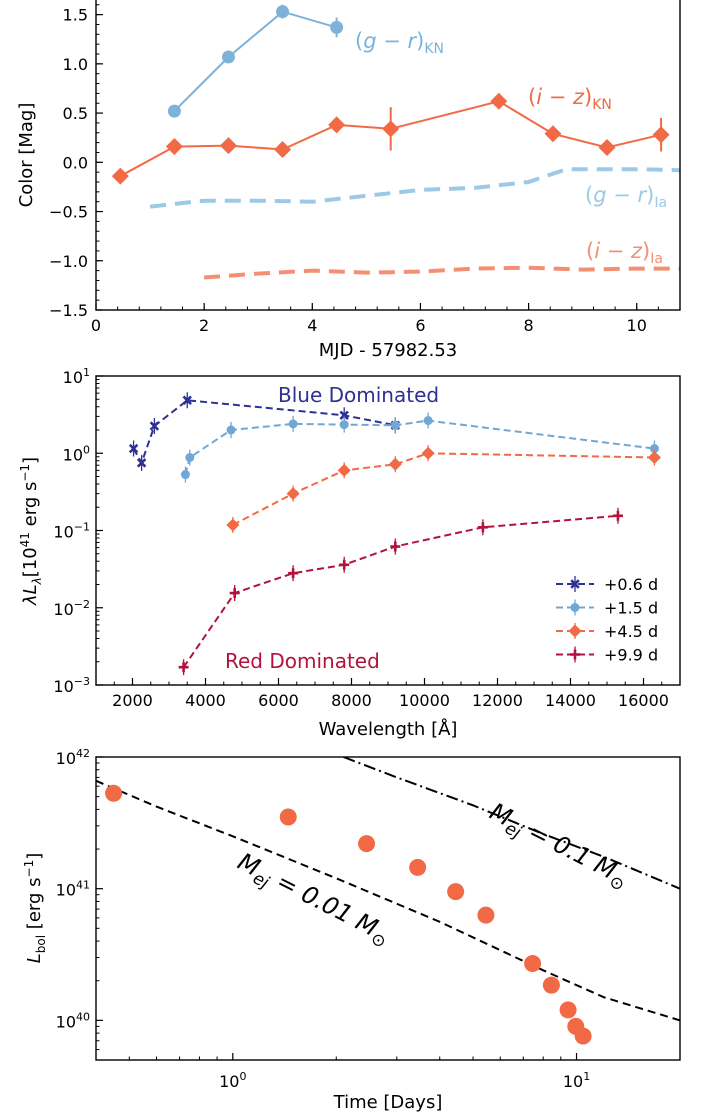 This screenshot has width=704, height=1118. I want to click on sed-ylabel-unit2: erg s, so click(30, 507).